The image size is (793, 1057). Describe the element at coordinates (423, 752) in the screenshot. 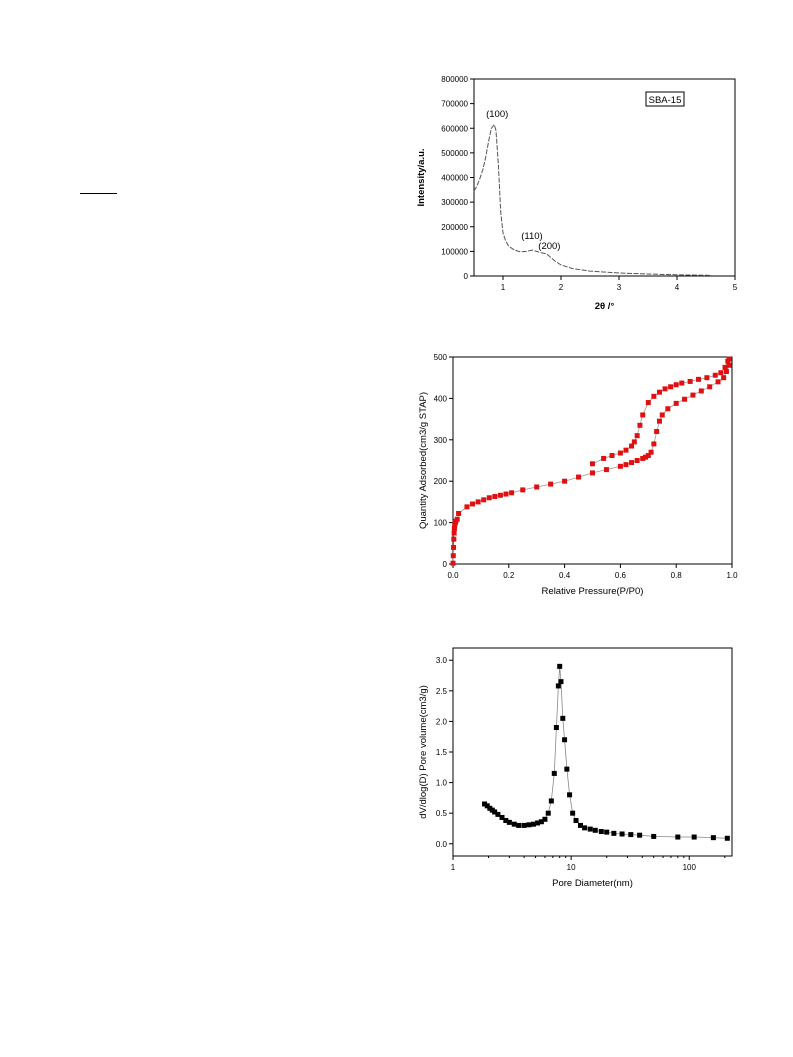

I see `y-axis-label: dV/dlog(D) Pore volume(cm3/g)` at that location.